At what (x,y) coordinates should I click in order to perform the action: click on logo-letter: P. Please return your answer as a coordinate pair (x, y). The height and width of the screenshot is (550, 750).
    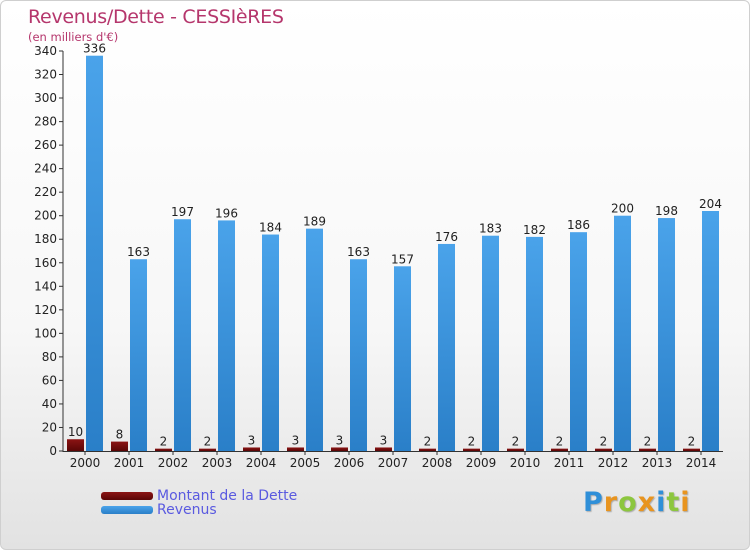
    Looking at the image, I should click on (593, 502).